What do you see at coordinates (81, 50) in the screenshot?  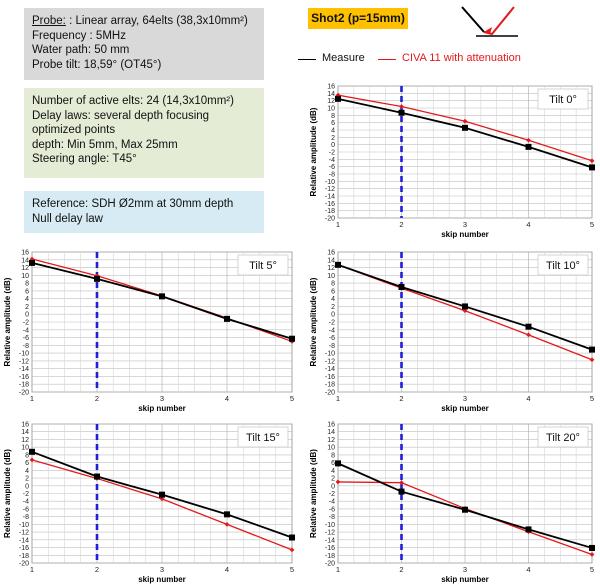 I see `water-path-text: Water path: 50 mm` at bounding box center [81, 50].